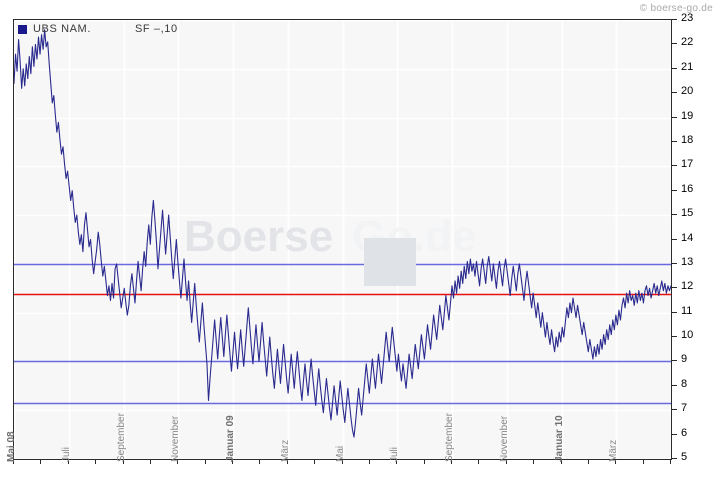 Image resolution: width=720 pixels, height=481 pixels. Describe the element at coordinates (687, 91) in the screenshot. I see `y-axis-tick-label: 20` at that location.